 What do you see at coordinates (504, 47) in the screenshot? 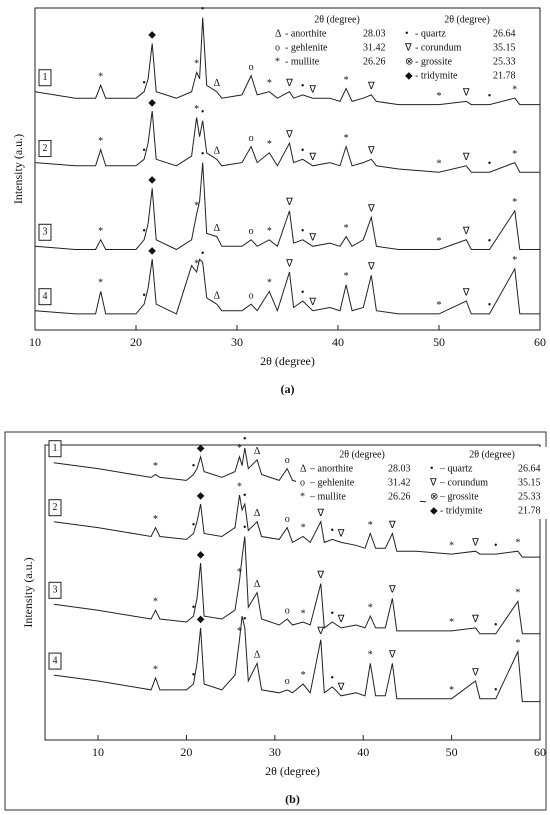
I see `legend-value: 35.15` at bounding box center [504, 47].